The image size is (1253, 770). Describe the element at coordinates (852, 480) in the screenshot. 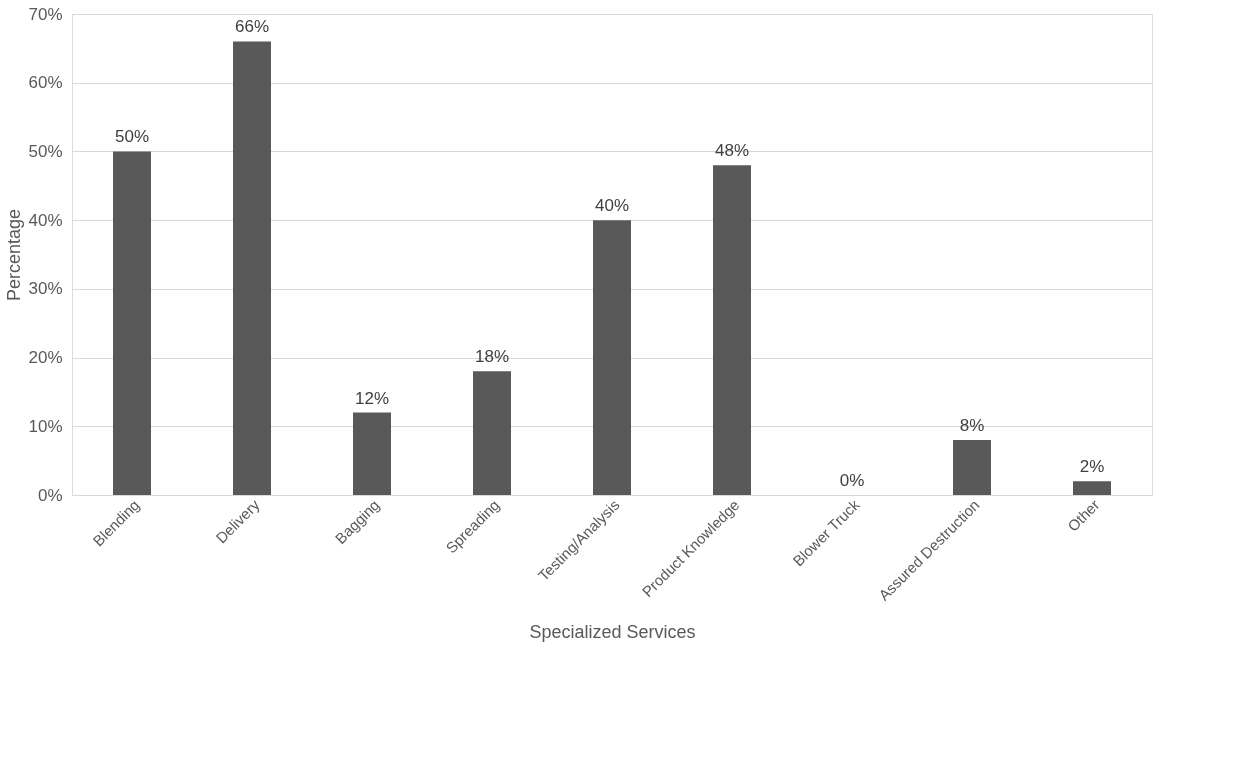

I see `data-label: 0%` at that location.